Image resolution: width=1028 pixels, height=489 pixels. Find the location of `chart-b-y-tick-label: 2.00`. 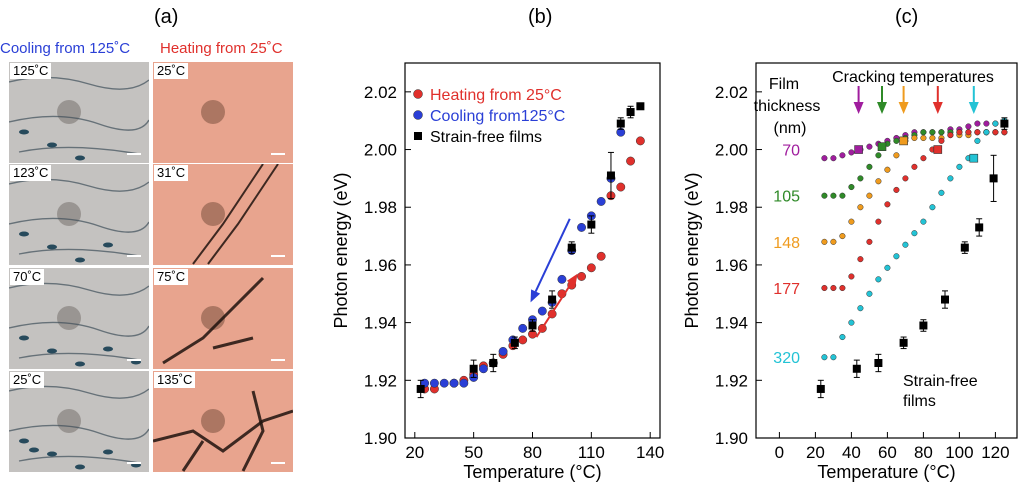

chart-b-y-tick-label: 2.00 is located at coordinates (380, 150).